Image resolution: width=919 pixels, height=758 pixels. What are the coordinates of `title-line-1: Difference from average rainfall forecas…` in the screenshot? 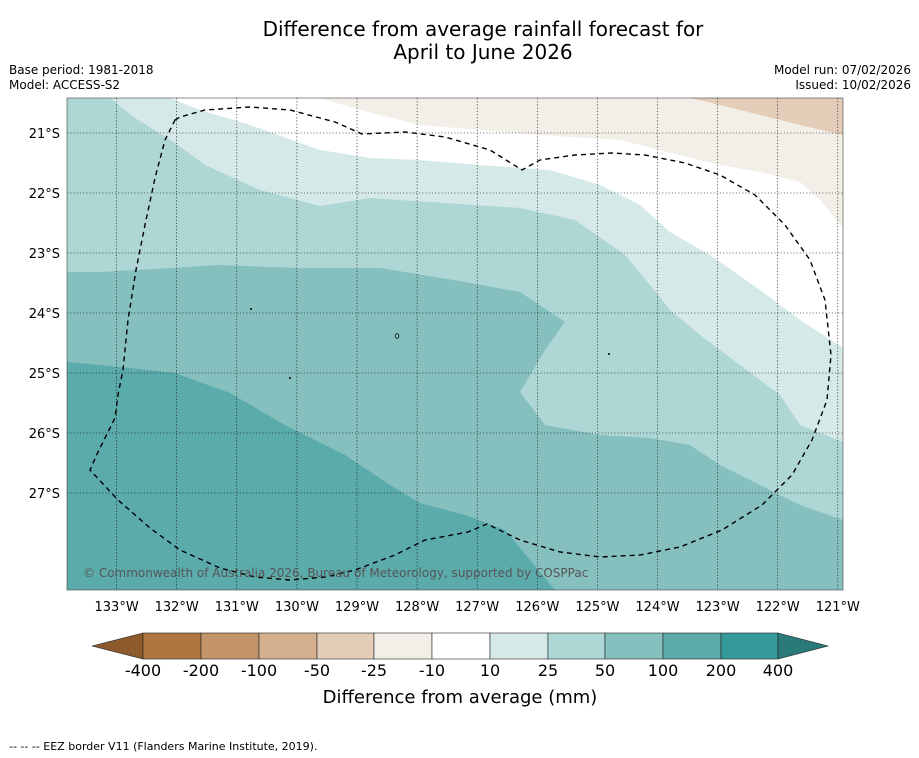 It's located at (483, 29).